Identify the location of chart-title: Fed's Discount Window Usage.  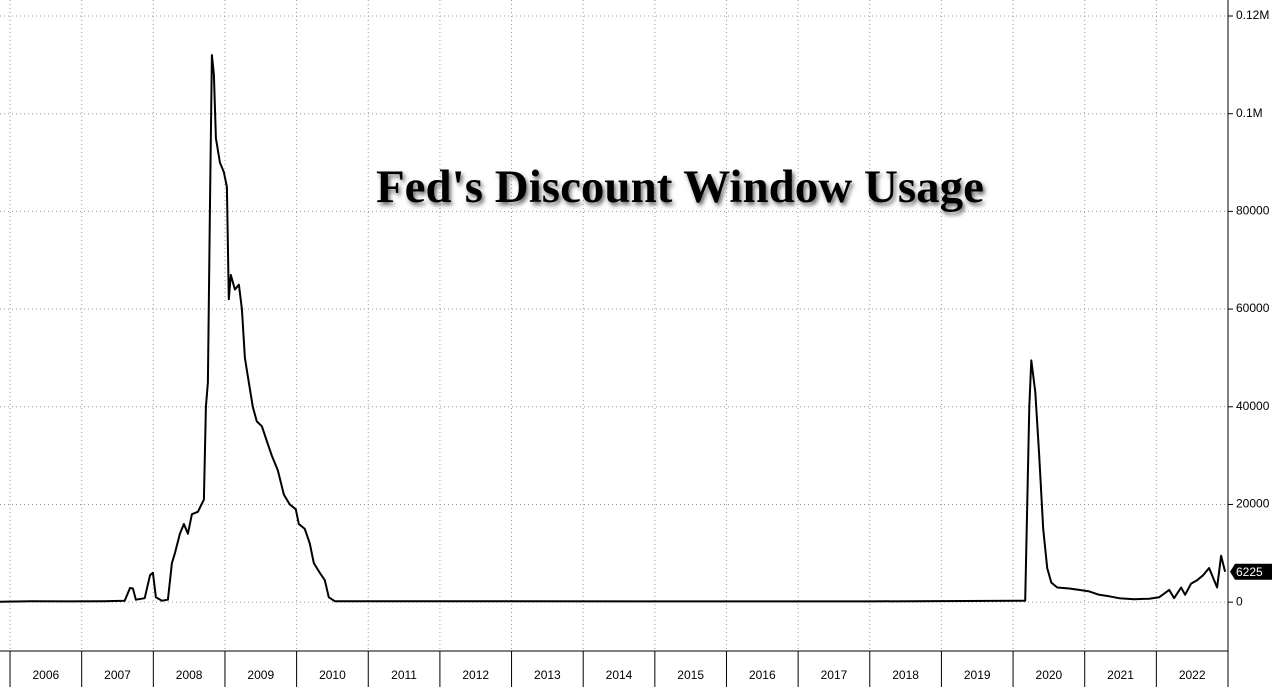
(680, 187).